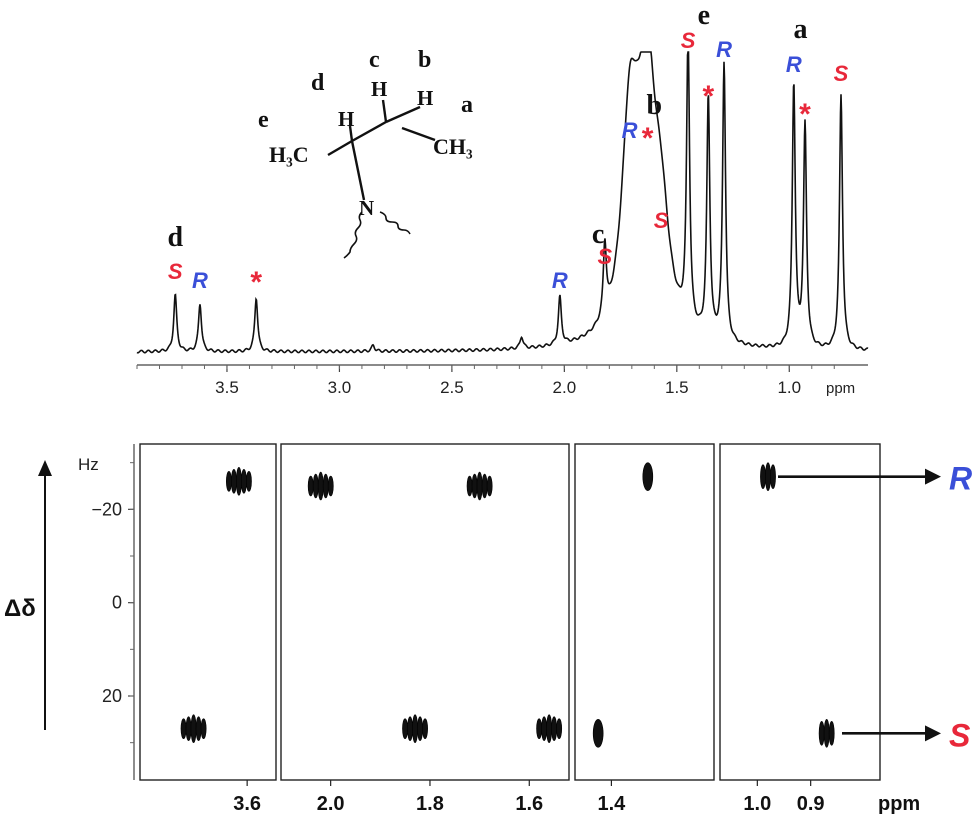 Image resolution: width=977 pixels, height=828 pixels. What do you see at coordinates (340, 148) in the screenshot?
I see `bond-ch3-ch` at bounding box center [340, 148].